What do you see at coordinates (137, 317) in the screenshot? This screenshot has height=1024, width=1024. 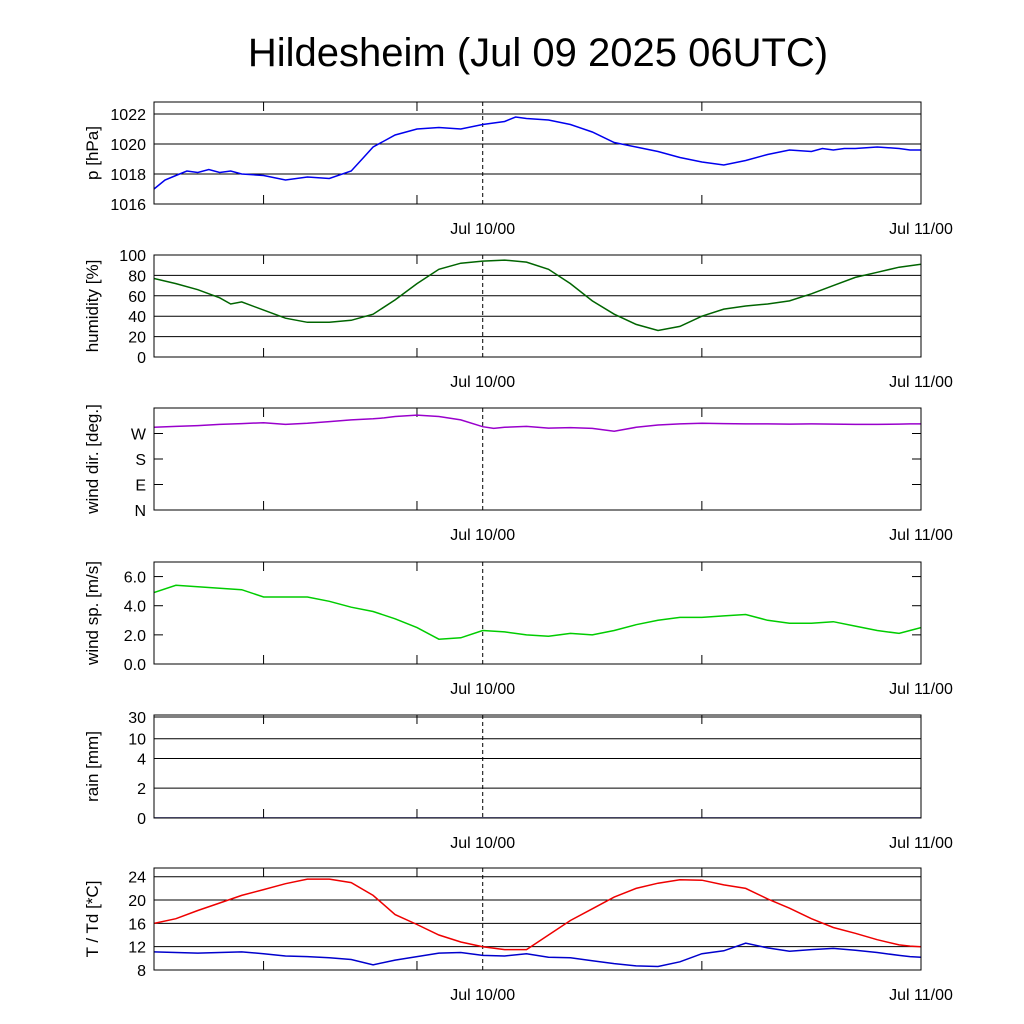 I see `y-tick-label: 40` at bounding box center [137, 317].